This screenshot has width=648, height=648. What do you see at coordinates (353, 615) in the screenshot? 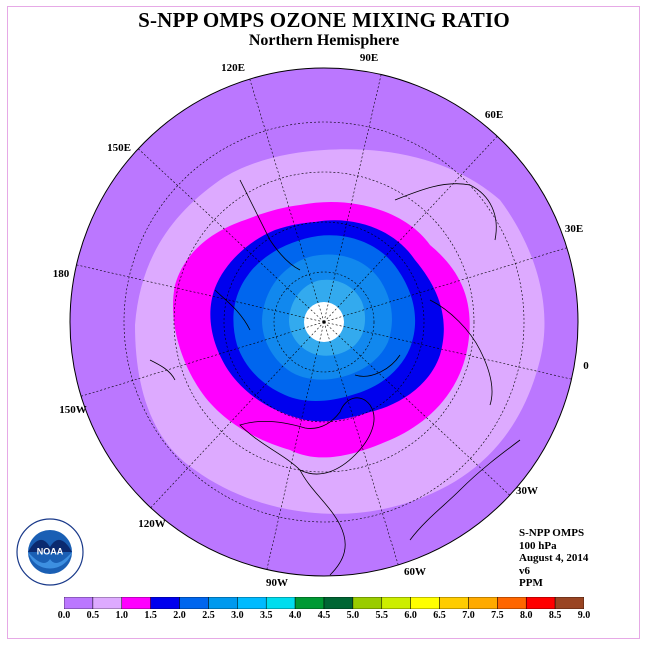
I see `colorbar-tick-label: 5.0` at bounding box center [353, 615].